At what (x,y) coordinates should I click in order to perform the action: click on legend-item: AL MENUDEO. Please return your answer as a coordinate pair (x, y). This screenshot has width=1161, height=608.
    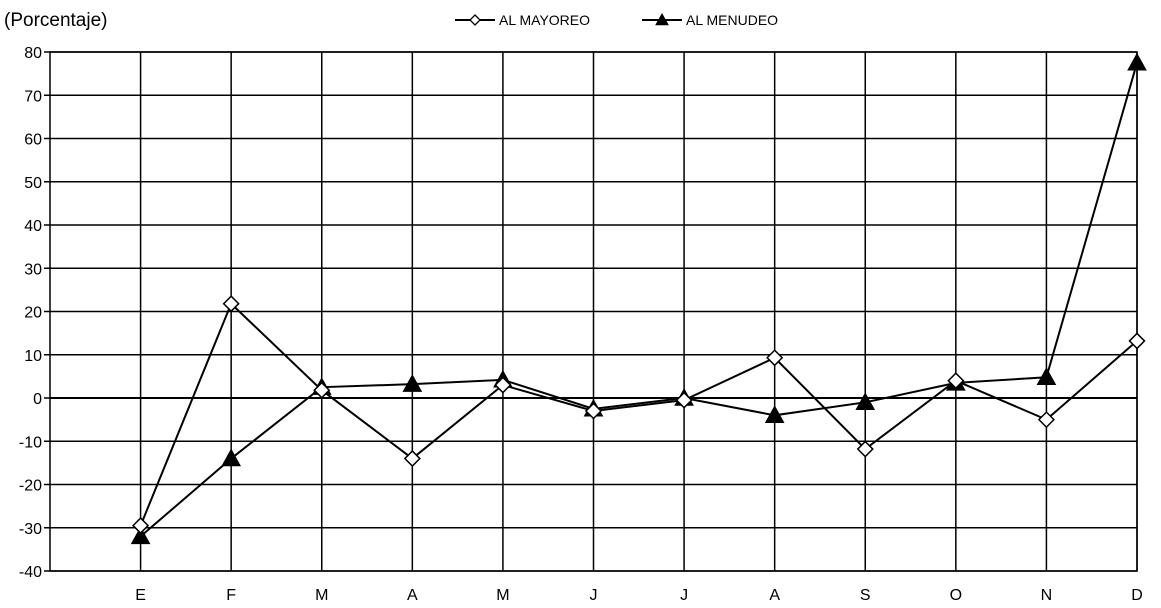
    Looking at the image, I should click on (710, 20).